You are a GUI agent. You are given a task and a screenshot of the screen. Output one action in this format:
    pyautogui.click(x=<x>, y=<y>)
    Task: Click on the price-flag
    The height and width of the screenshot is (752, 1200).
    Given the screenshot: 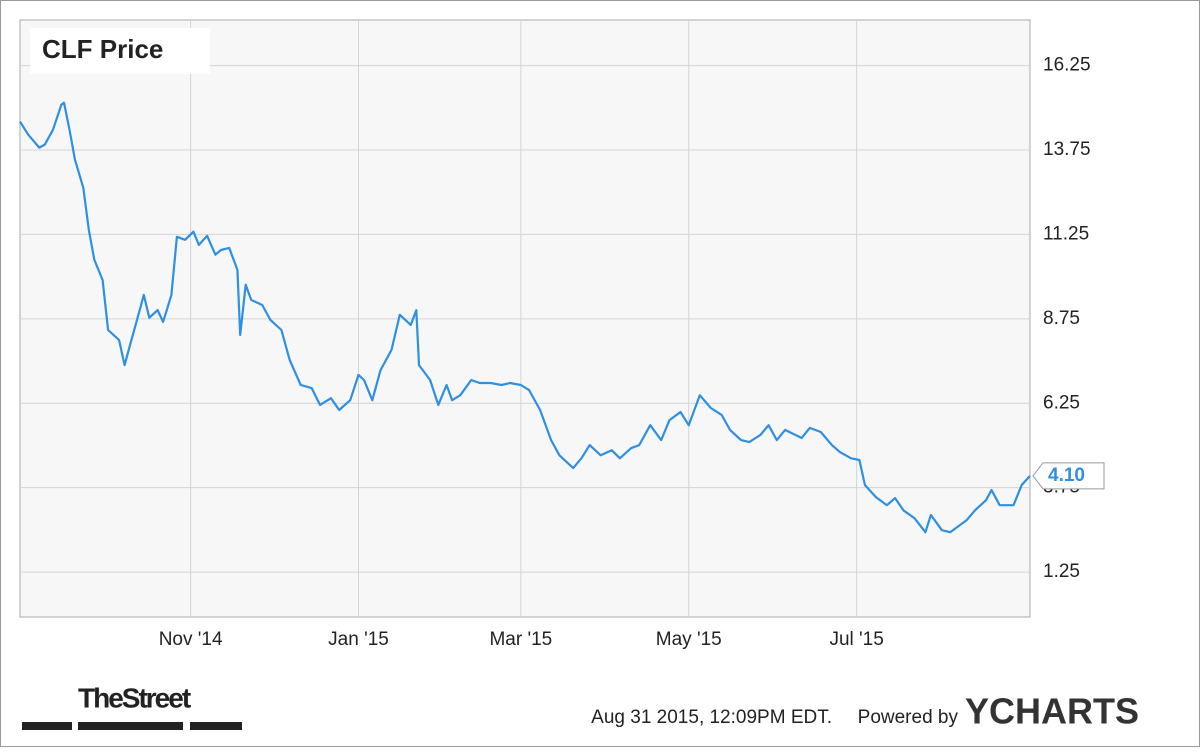 What is the action you would take?
    pyautogui.click(x=1068, y=476)
    